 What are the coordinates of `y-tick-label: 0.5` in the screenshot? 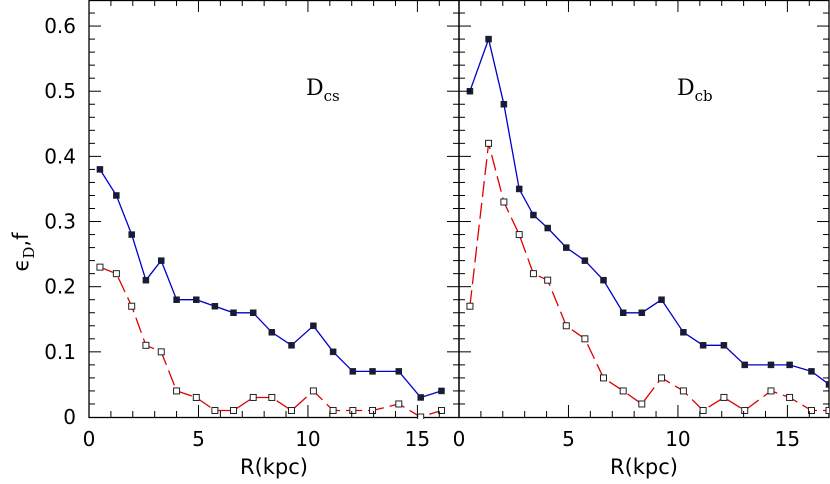 It's located at (60, 91).